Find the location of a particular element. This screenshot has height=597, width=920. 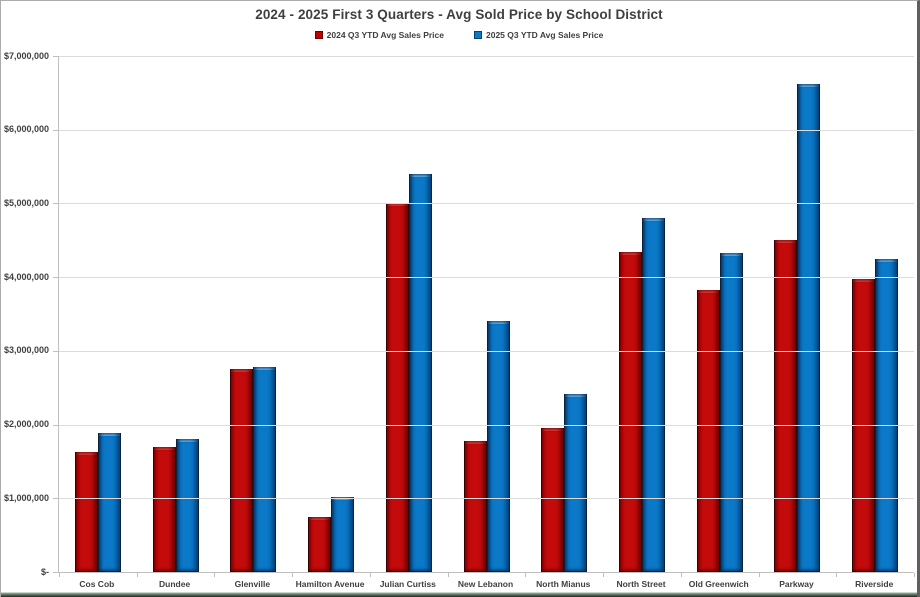

legend-item-2025: 2025 Q3 YTD Avg Sales Price is located at coordinates (538, 35).